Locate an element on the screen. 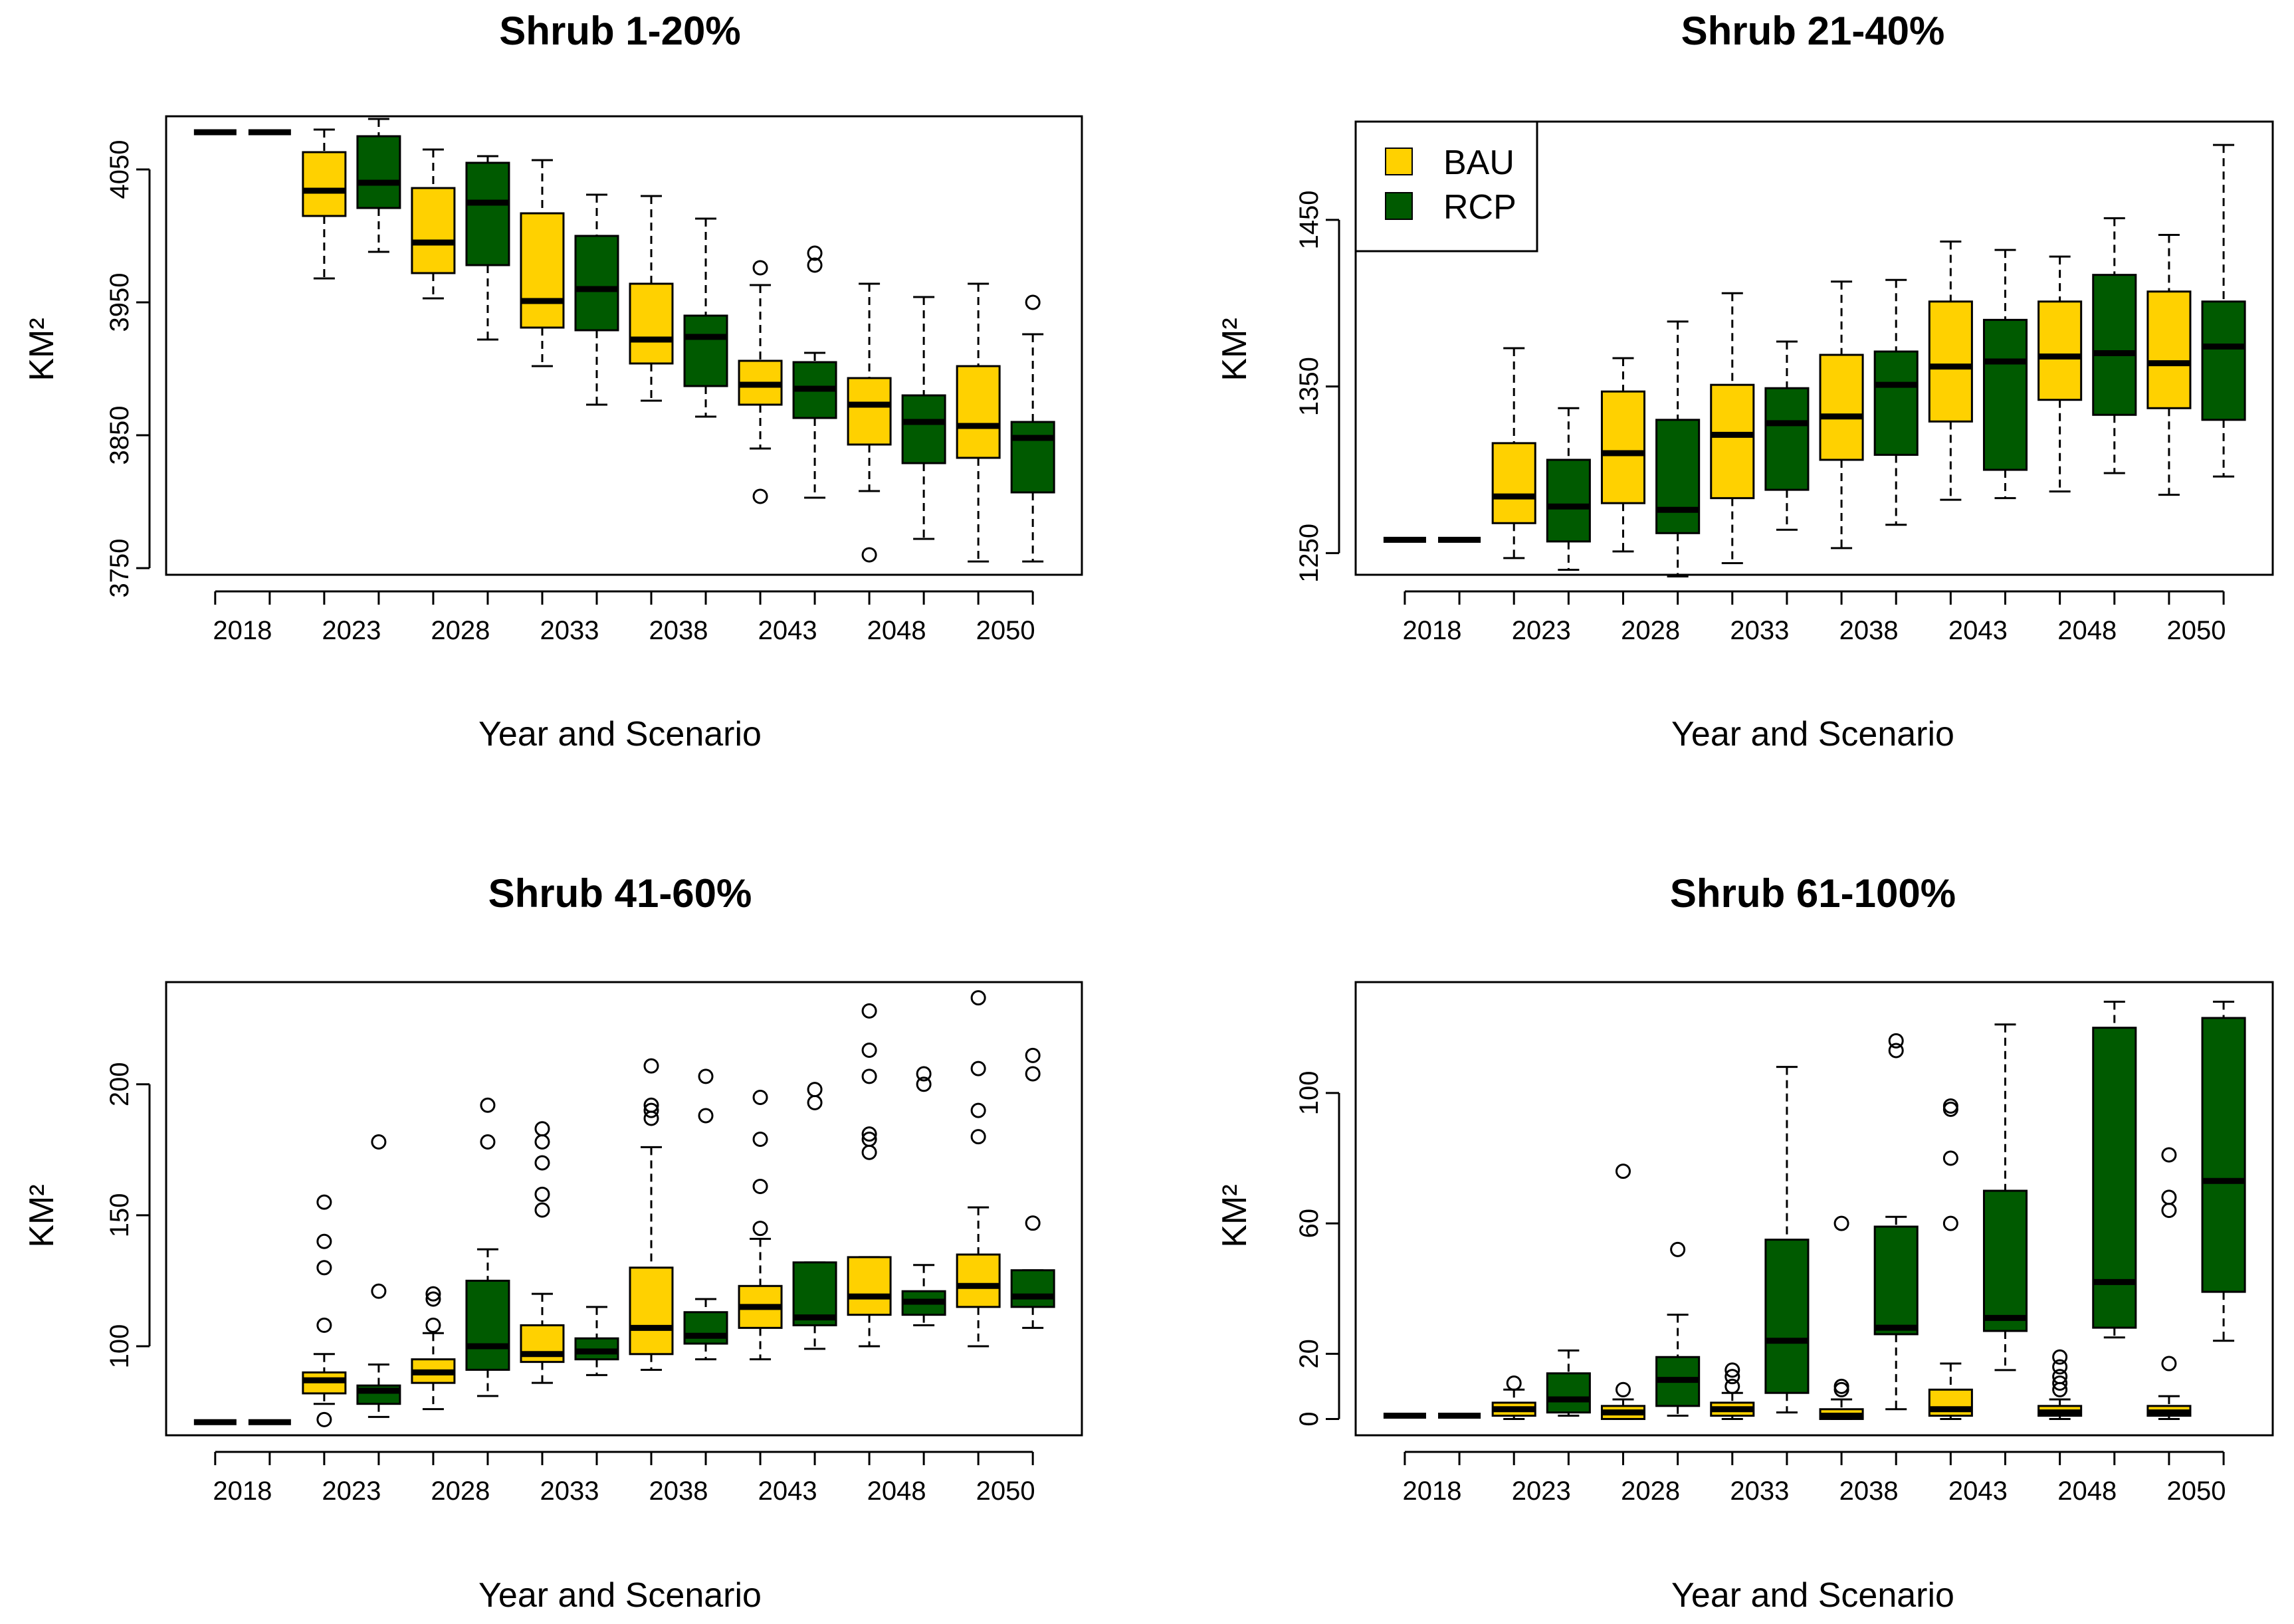  y-axis: 100 150 200 is located at coordinates (128, 1215).